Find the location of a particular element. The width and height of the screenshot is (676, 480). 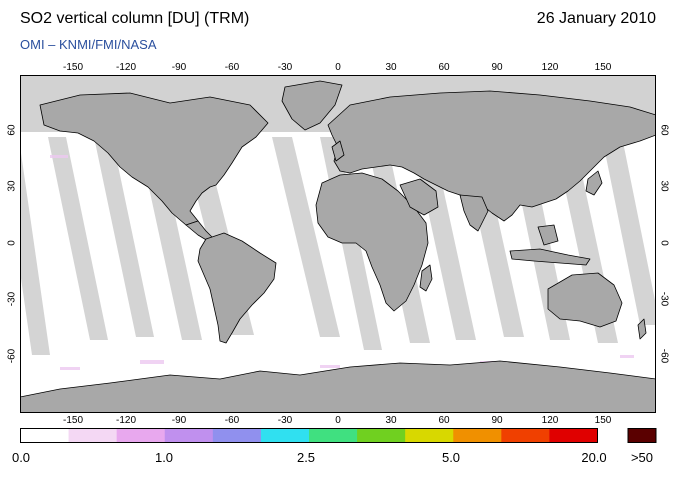

so2-colorbar is located at coordinates (338, 435).